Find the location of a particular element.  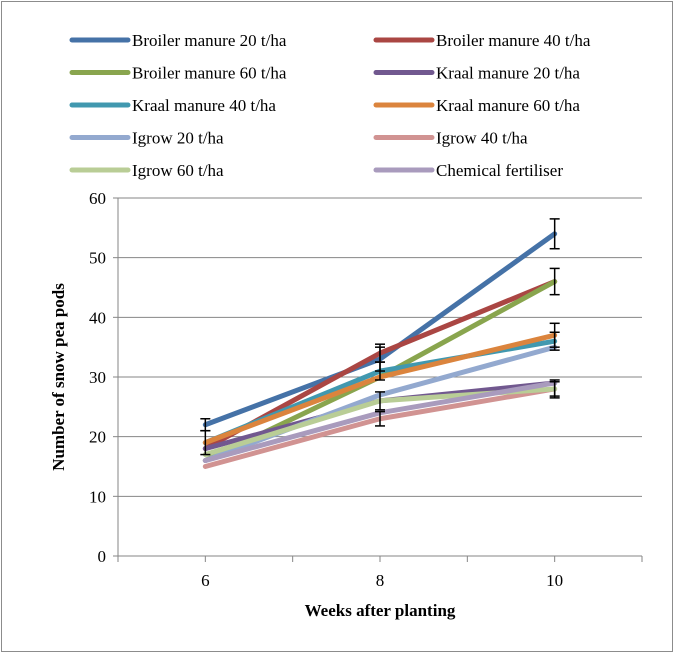

y-tick-label-50: 50 is located at coordinates (97, 258).